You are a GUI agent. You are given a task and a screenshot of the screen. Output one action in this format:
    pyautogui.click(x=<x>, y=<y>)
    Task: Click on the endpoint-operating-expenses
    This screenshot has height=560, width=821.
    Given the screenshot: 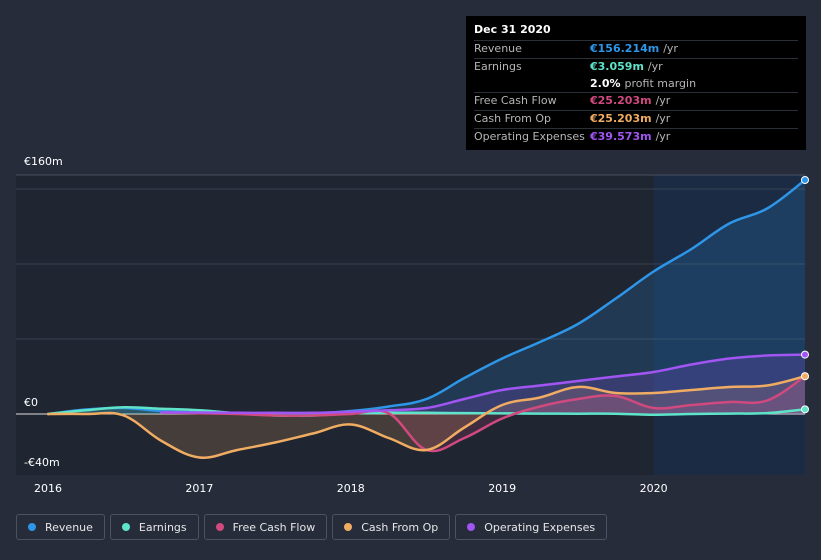 What is the action you would take?
    pyautogui.click(x=805, y=354)
    